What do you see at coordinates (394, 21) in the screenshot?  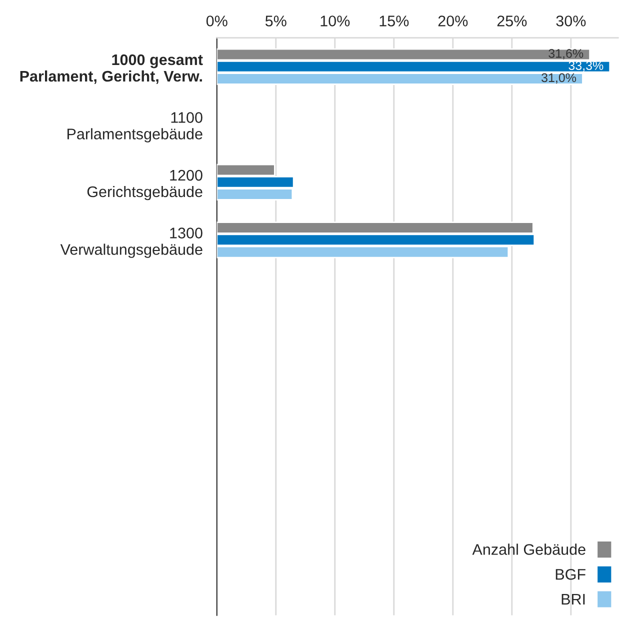 I see `x-tick-label: 15%` at bounding box center [394, 21].